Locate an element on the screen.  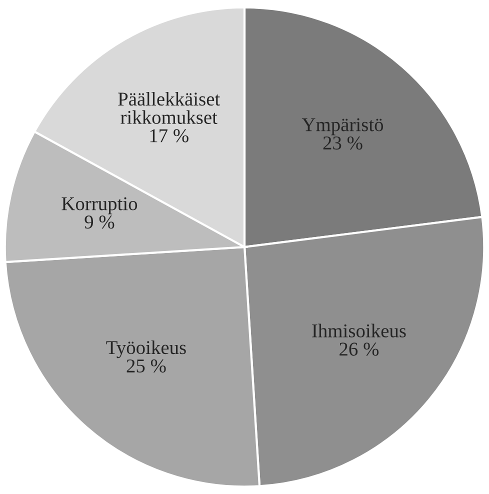
data-label: 25 % is located at coordinates (146, 366).